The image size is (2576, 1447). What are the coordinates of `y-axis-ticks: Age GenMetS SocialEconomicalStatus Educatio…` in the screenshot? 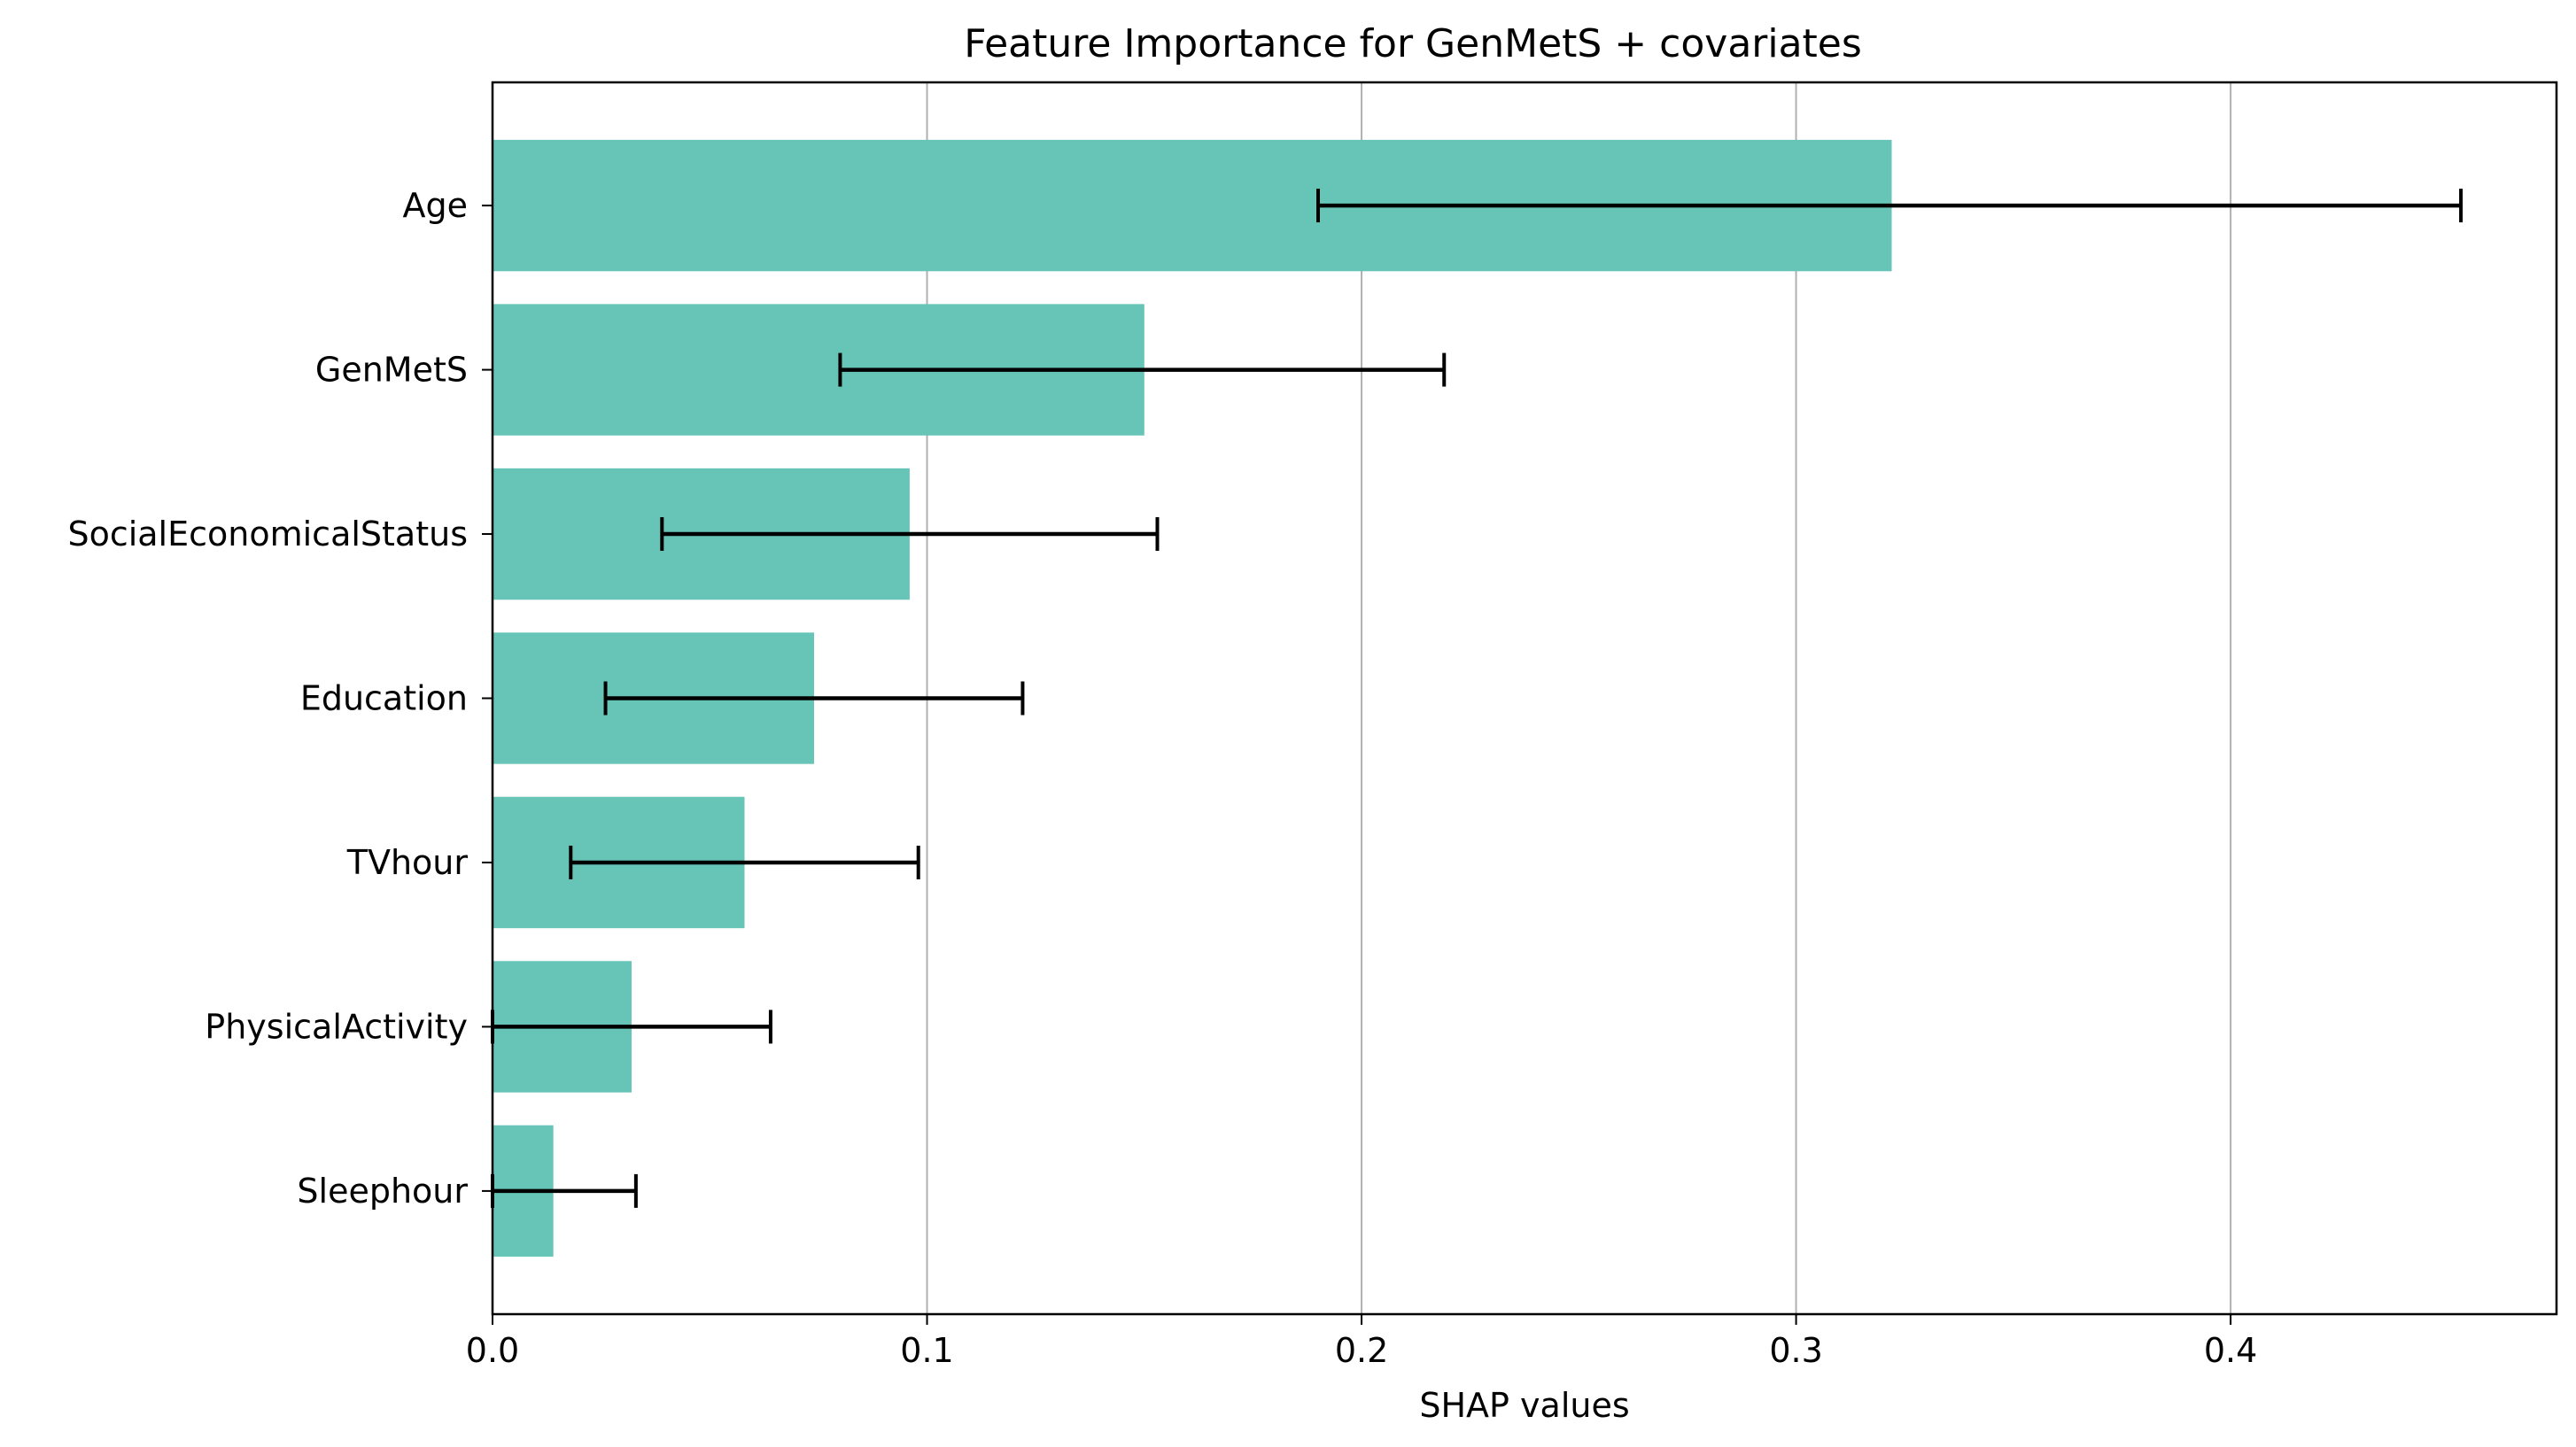 It's located at (280, 699).